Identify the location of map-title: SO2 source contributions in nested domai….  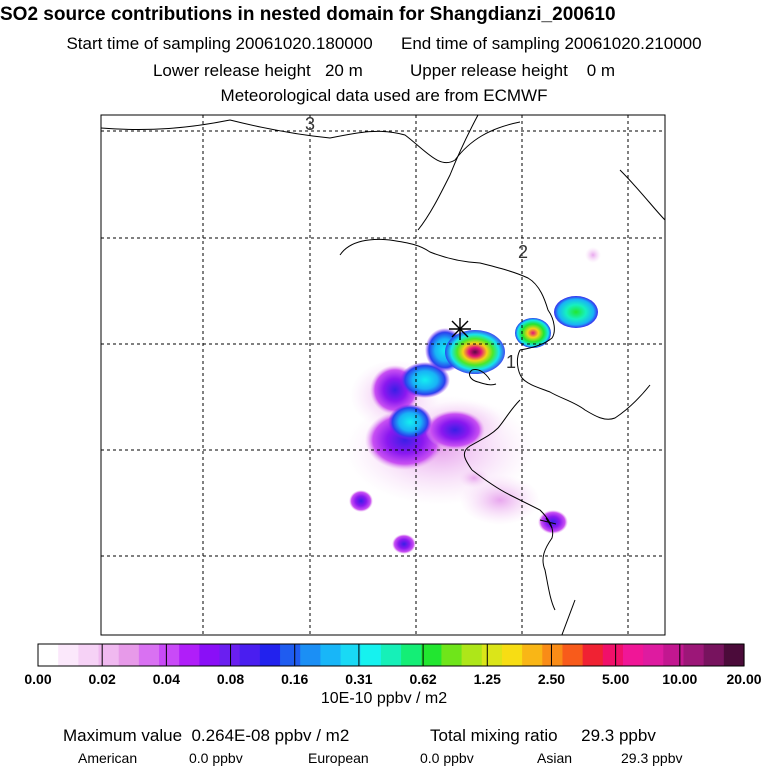
(308, 14).